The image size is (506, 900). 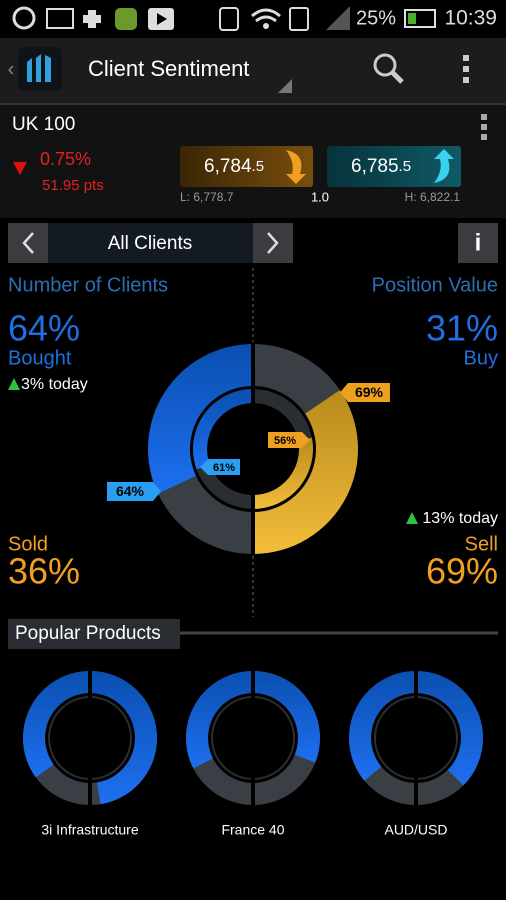 I want to click on value-tag-label: 64%, so click(x=130, y=491).